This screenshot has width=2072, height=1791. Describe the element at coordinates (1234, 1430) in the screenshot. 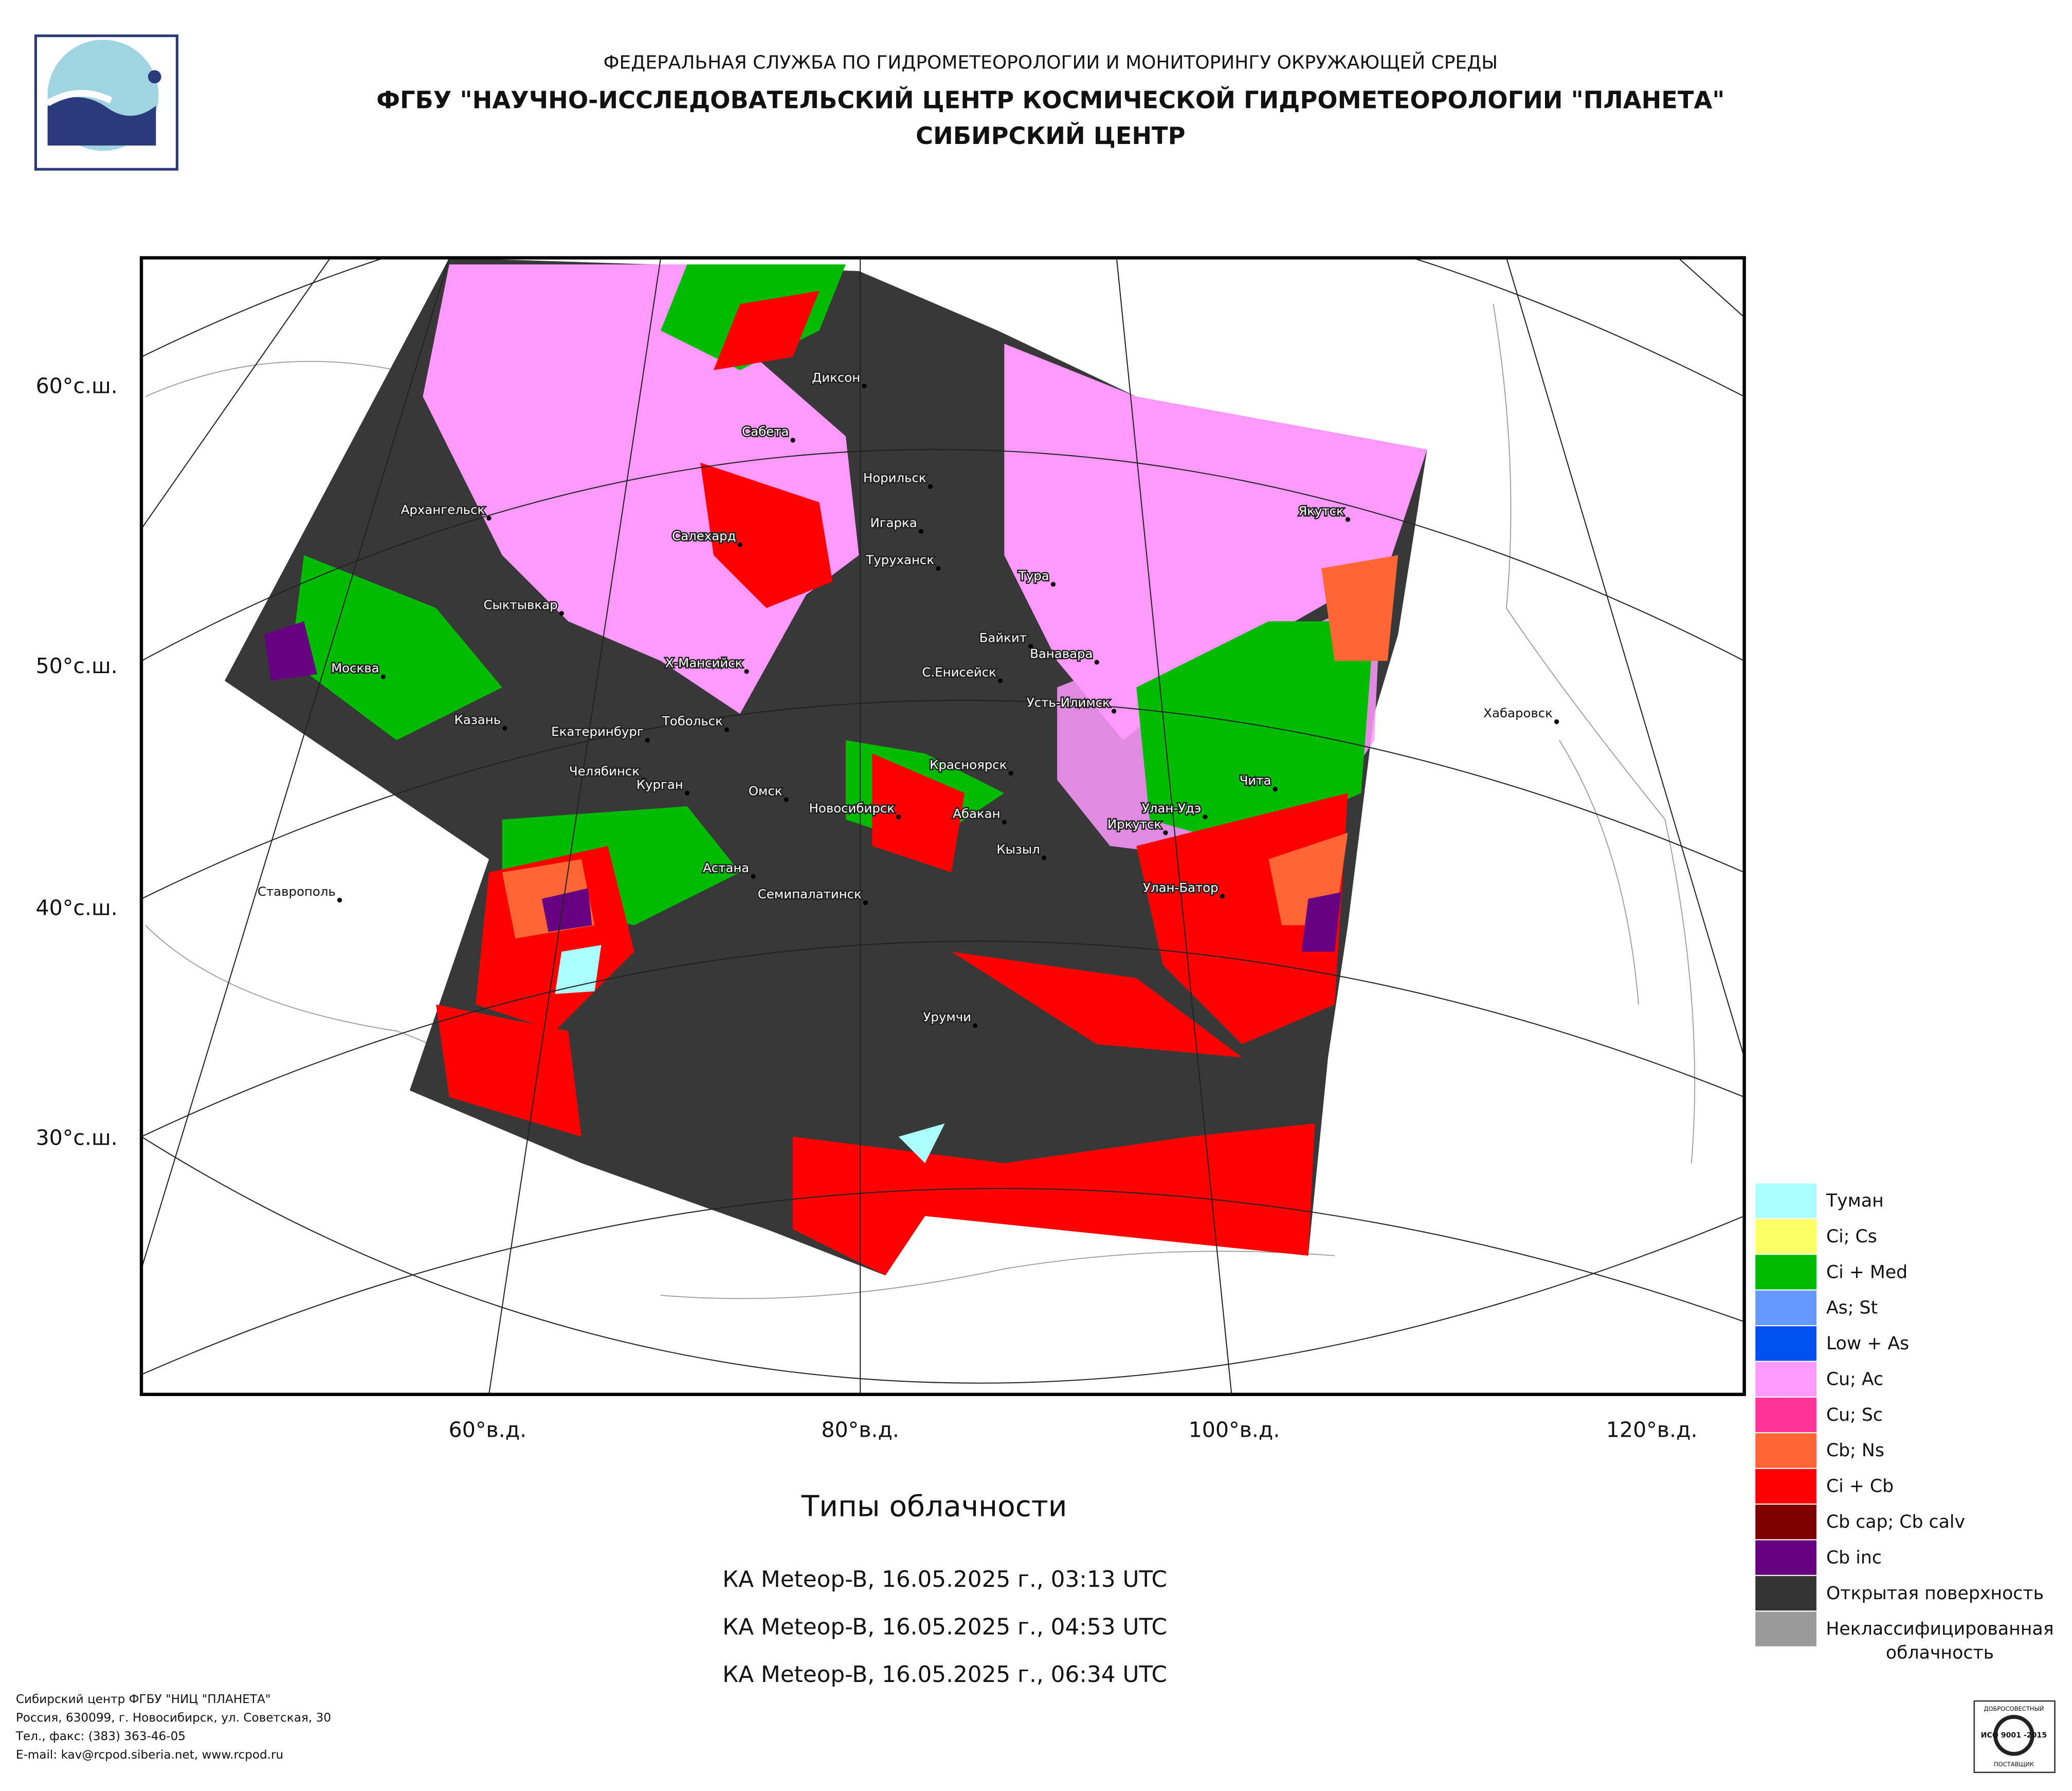

I see `lon-label: 100°в.д.` at that location.